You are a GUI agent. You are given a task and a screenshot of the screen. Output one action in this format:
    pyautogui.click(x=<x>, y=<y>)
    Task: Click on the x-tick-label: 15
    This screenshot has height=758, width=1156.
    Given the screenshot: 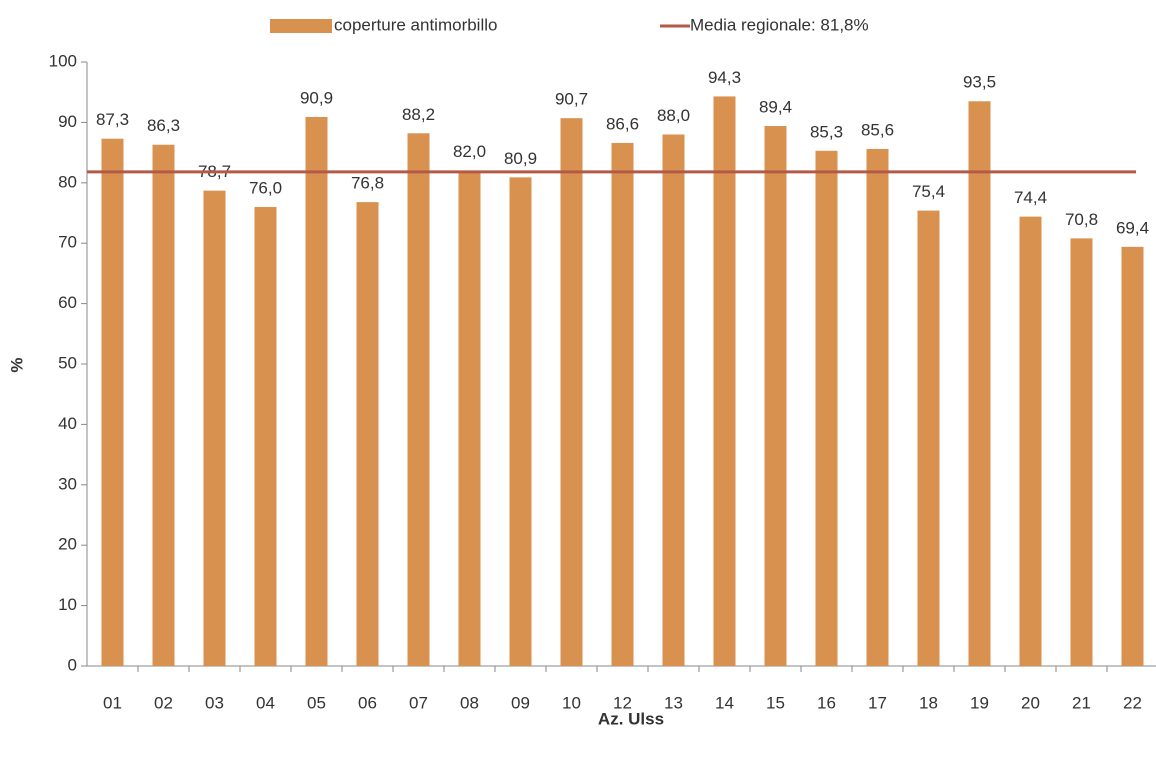 What is the action you would take?
    pyautogui.click(x=775, y=702)
    